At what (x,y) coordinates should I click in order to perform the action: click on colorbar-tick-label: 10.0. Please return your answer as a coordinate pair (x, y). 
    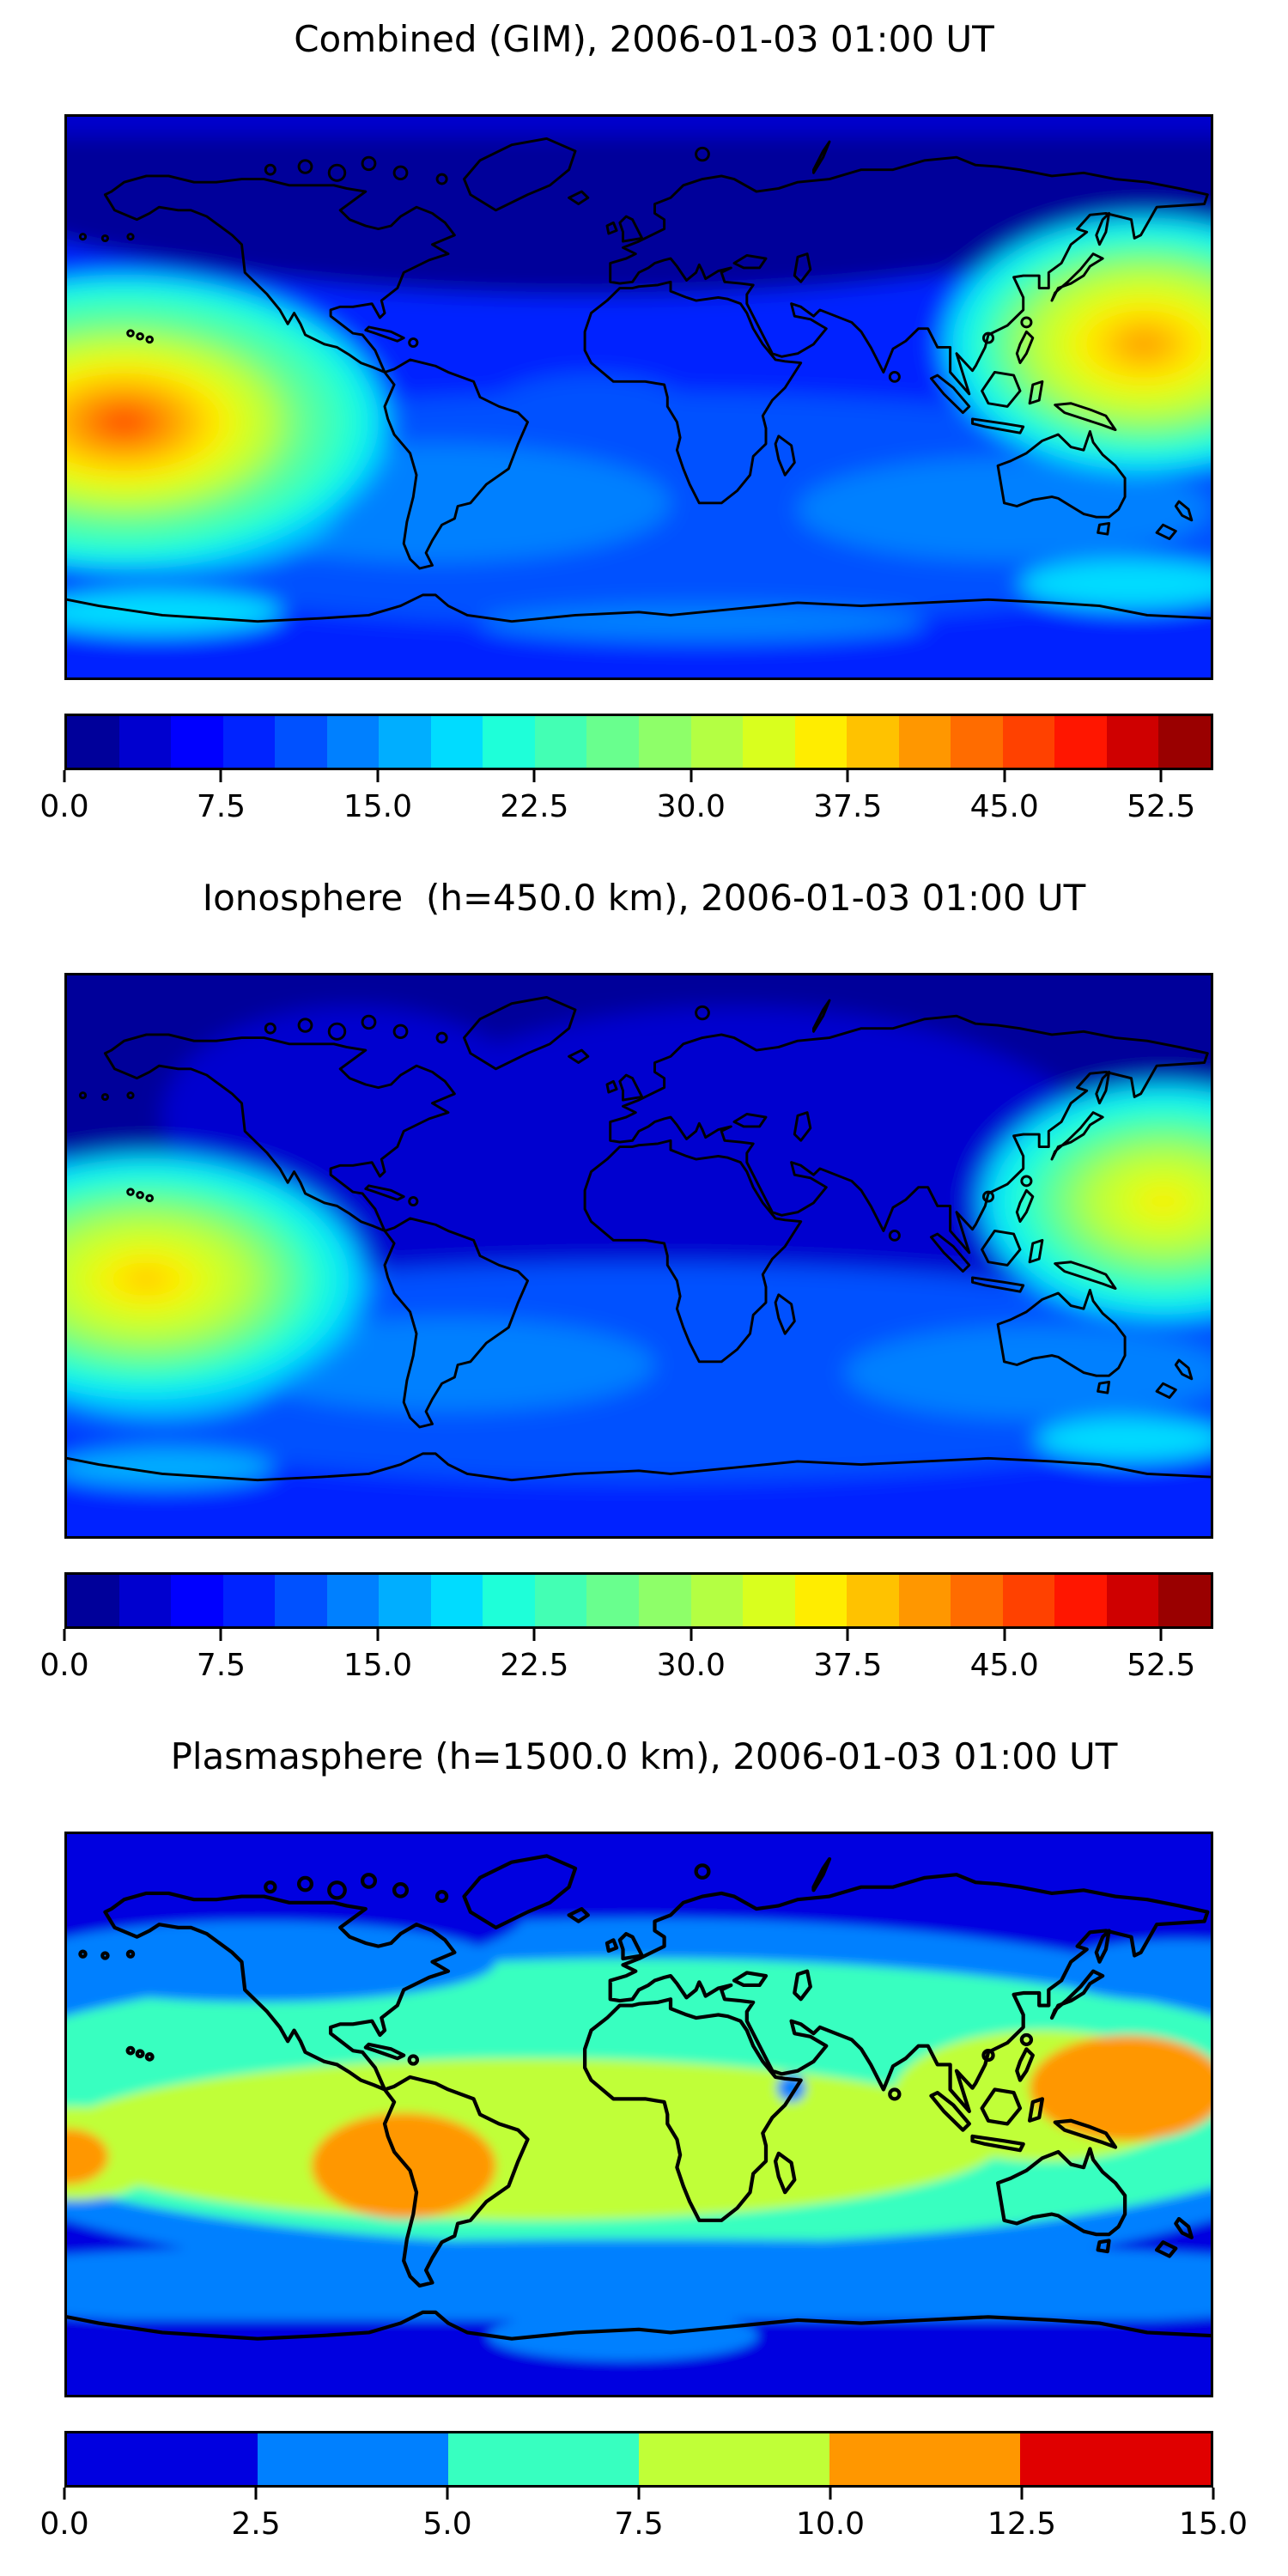
    Looking at the image, I should click on (830, 2524).